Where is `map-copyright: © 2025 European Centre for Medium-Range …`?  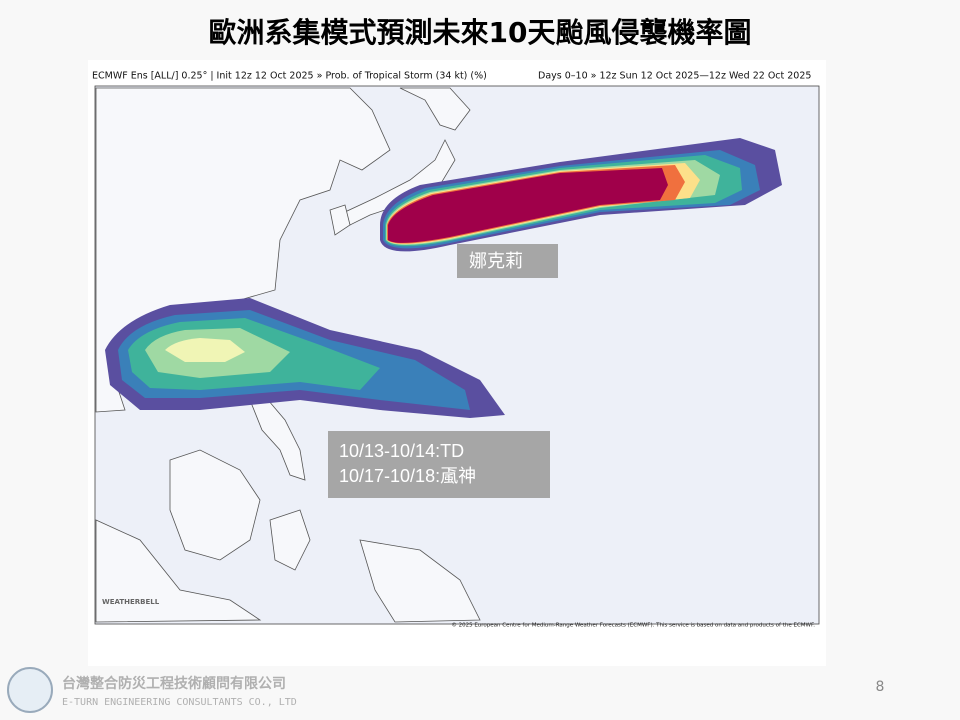
map-copyright: © 2025 European Centre for Medium-Range … is located at coordinates (633, 625).